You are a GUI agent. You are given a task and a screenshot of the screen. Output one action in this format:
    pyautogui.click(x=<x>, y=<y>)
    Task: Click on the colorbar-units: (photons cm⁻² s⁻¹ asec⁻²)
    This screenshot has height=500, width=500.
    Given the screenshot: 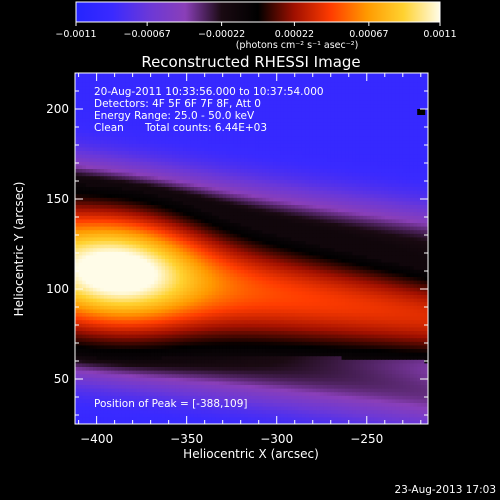 What is the action you would take?
    pyautogui.click(x=297, y=45)
    